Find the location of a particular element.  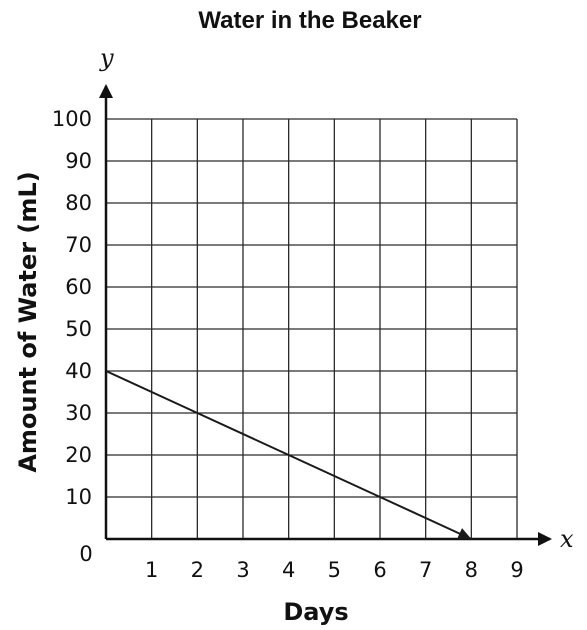

y-tick-label: 70 is located at coordinates (78, 245).